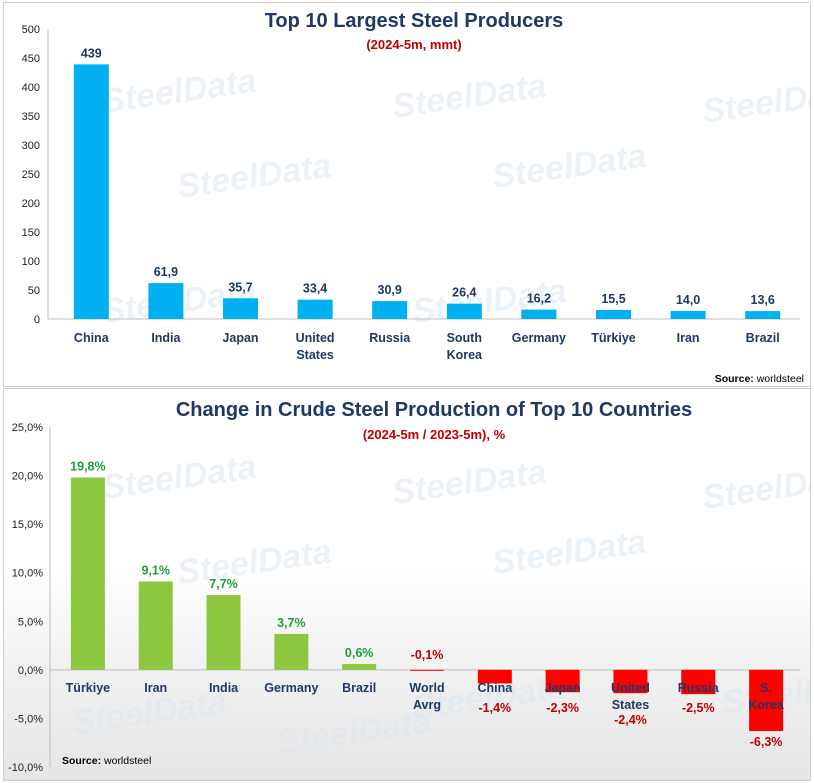 Image resolution: width=814 pixels, height=783 pixels. Describe the element at coordinates (465, 346) in the screenshot. I see `x-tick-label: South Korea` at that location.